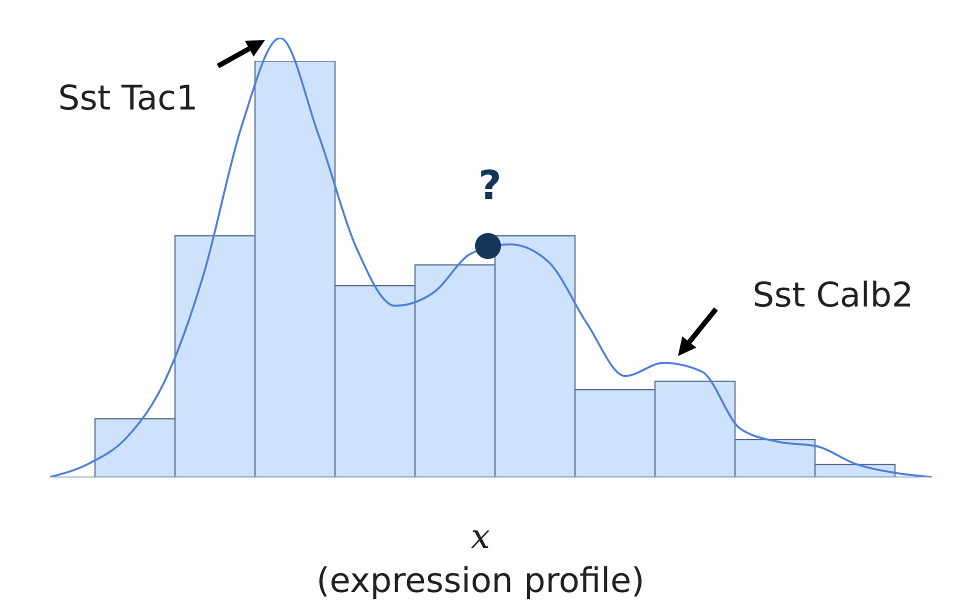 This screenshot has width=961, height=607. What do you see at coordinates (490, 185) in the screenshot?
I see `annotation: ?` at bounding box center [490, 185].